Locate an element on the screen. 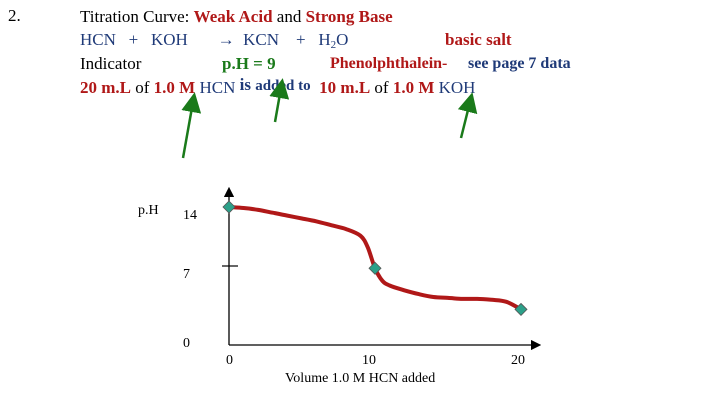  of-word-1: of is located at coordinates (142, 87).